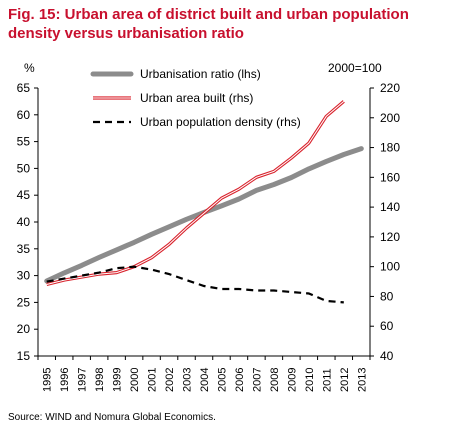  What do you see at coordinates (24, 195) in the screenshot?
I see `left-axis-tick-label: 45` at bounding box center [24, 195].